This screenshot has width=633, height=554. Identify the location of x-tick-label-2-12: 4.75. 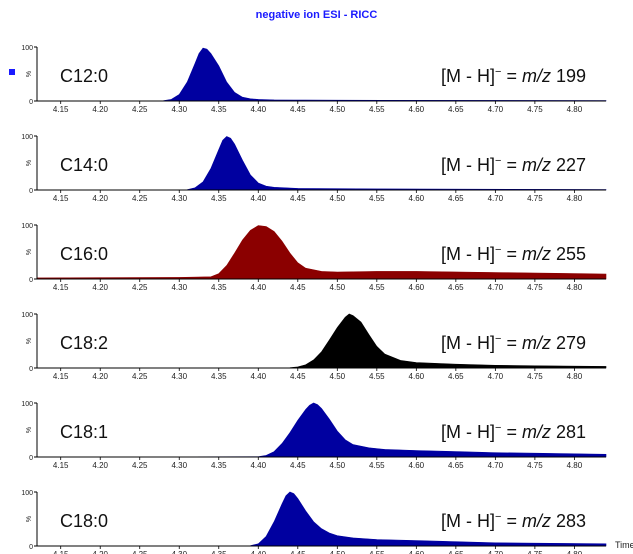
(535, 287).